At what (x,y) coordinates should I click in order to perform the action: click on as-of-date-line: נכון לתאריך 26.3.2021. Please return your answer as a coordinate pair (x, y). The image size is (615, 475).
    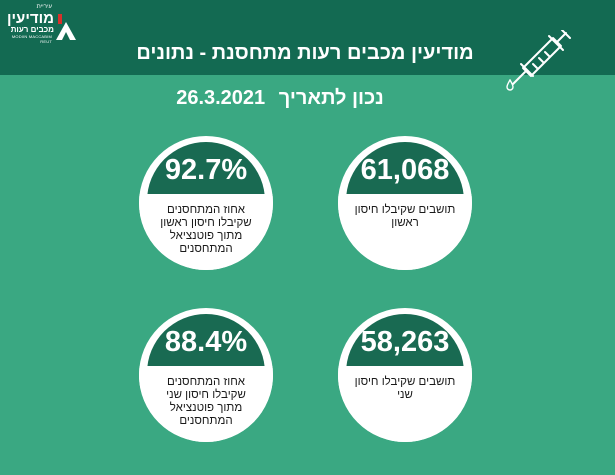
    Looking at the image, I should click on (280, 98).